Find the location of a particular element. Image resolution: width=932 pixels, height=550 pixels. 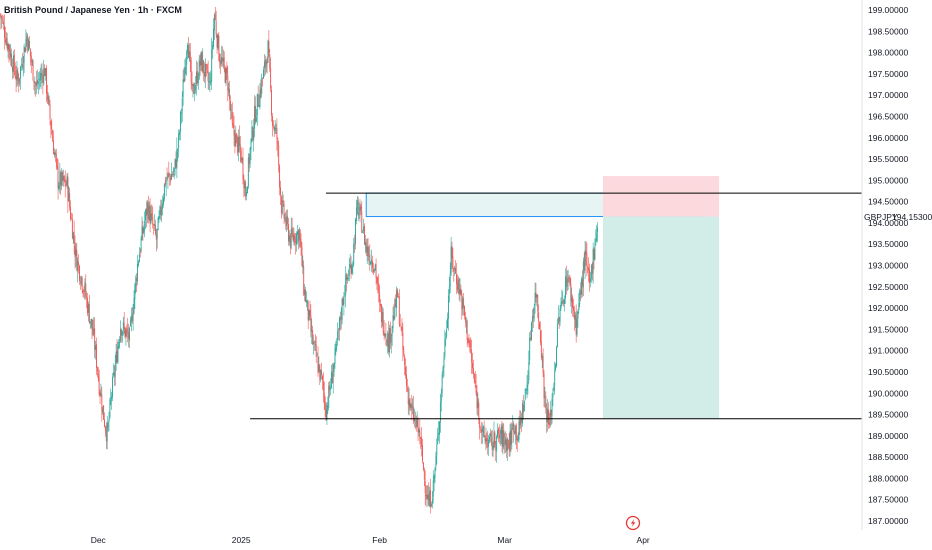

x-tick-label: Mar is located at coordinates (504, 540).